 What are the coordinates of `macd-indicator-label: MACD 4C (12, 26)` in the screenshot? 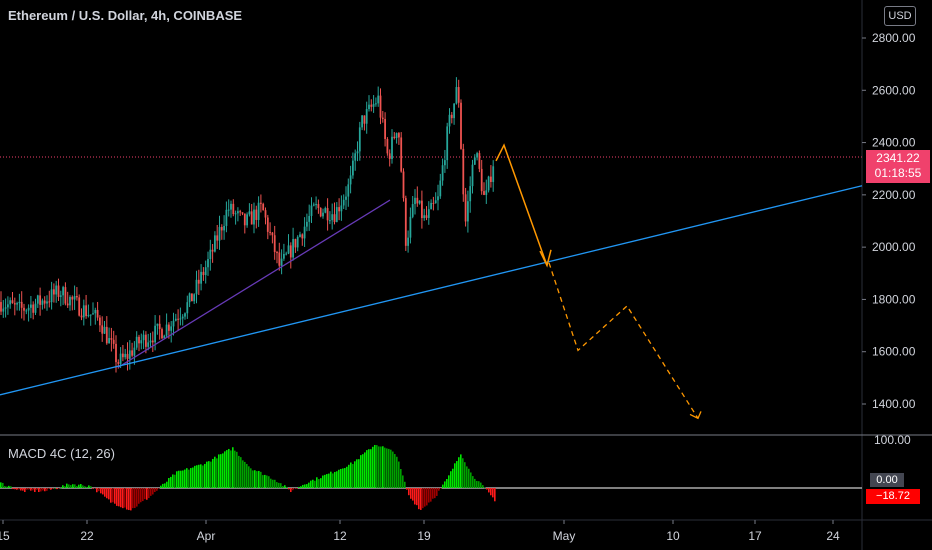 It's located at (61, 453).